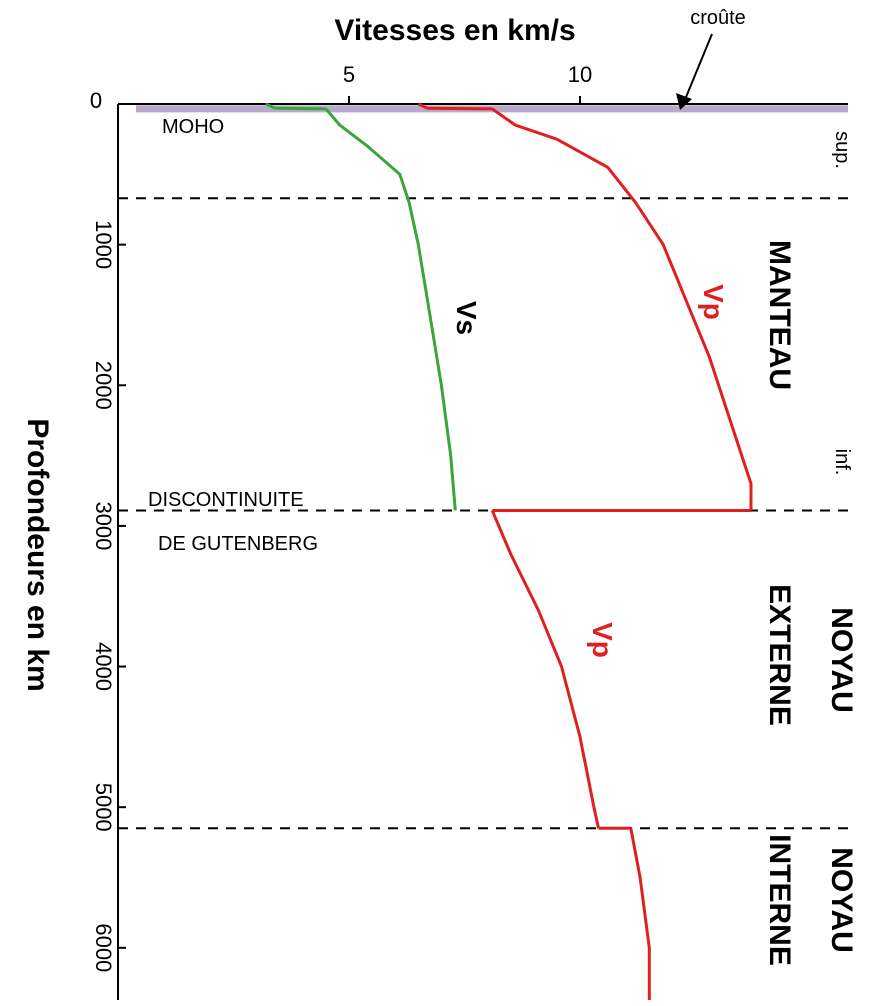  Describe the element at coordinates (193, 127) in the screenshot. I see `moho-label: MOHO` at that location.